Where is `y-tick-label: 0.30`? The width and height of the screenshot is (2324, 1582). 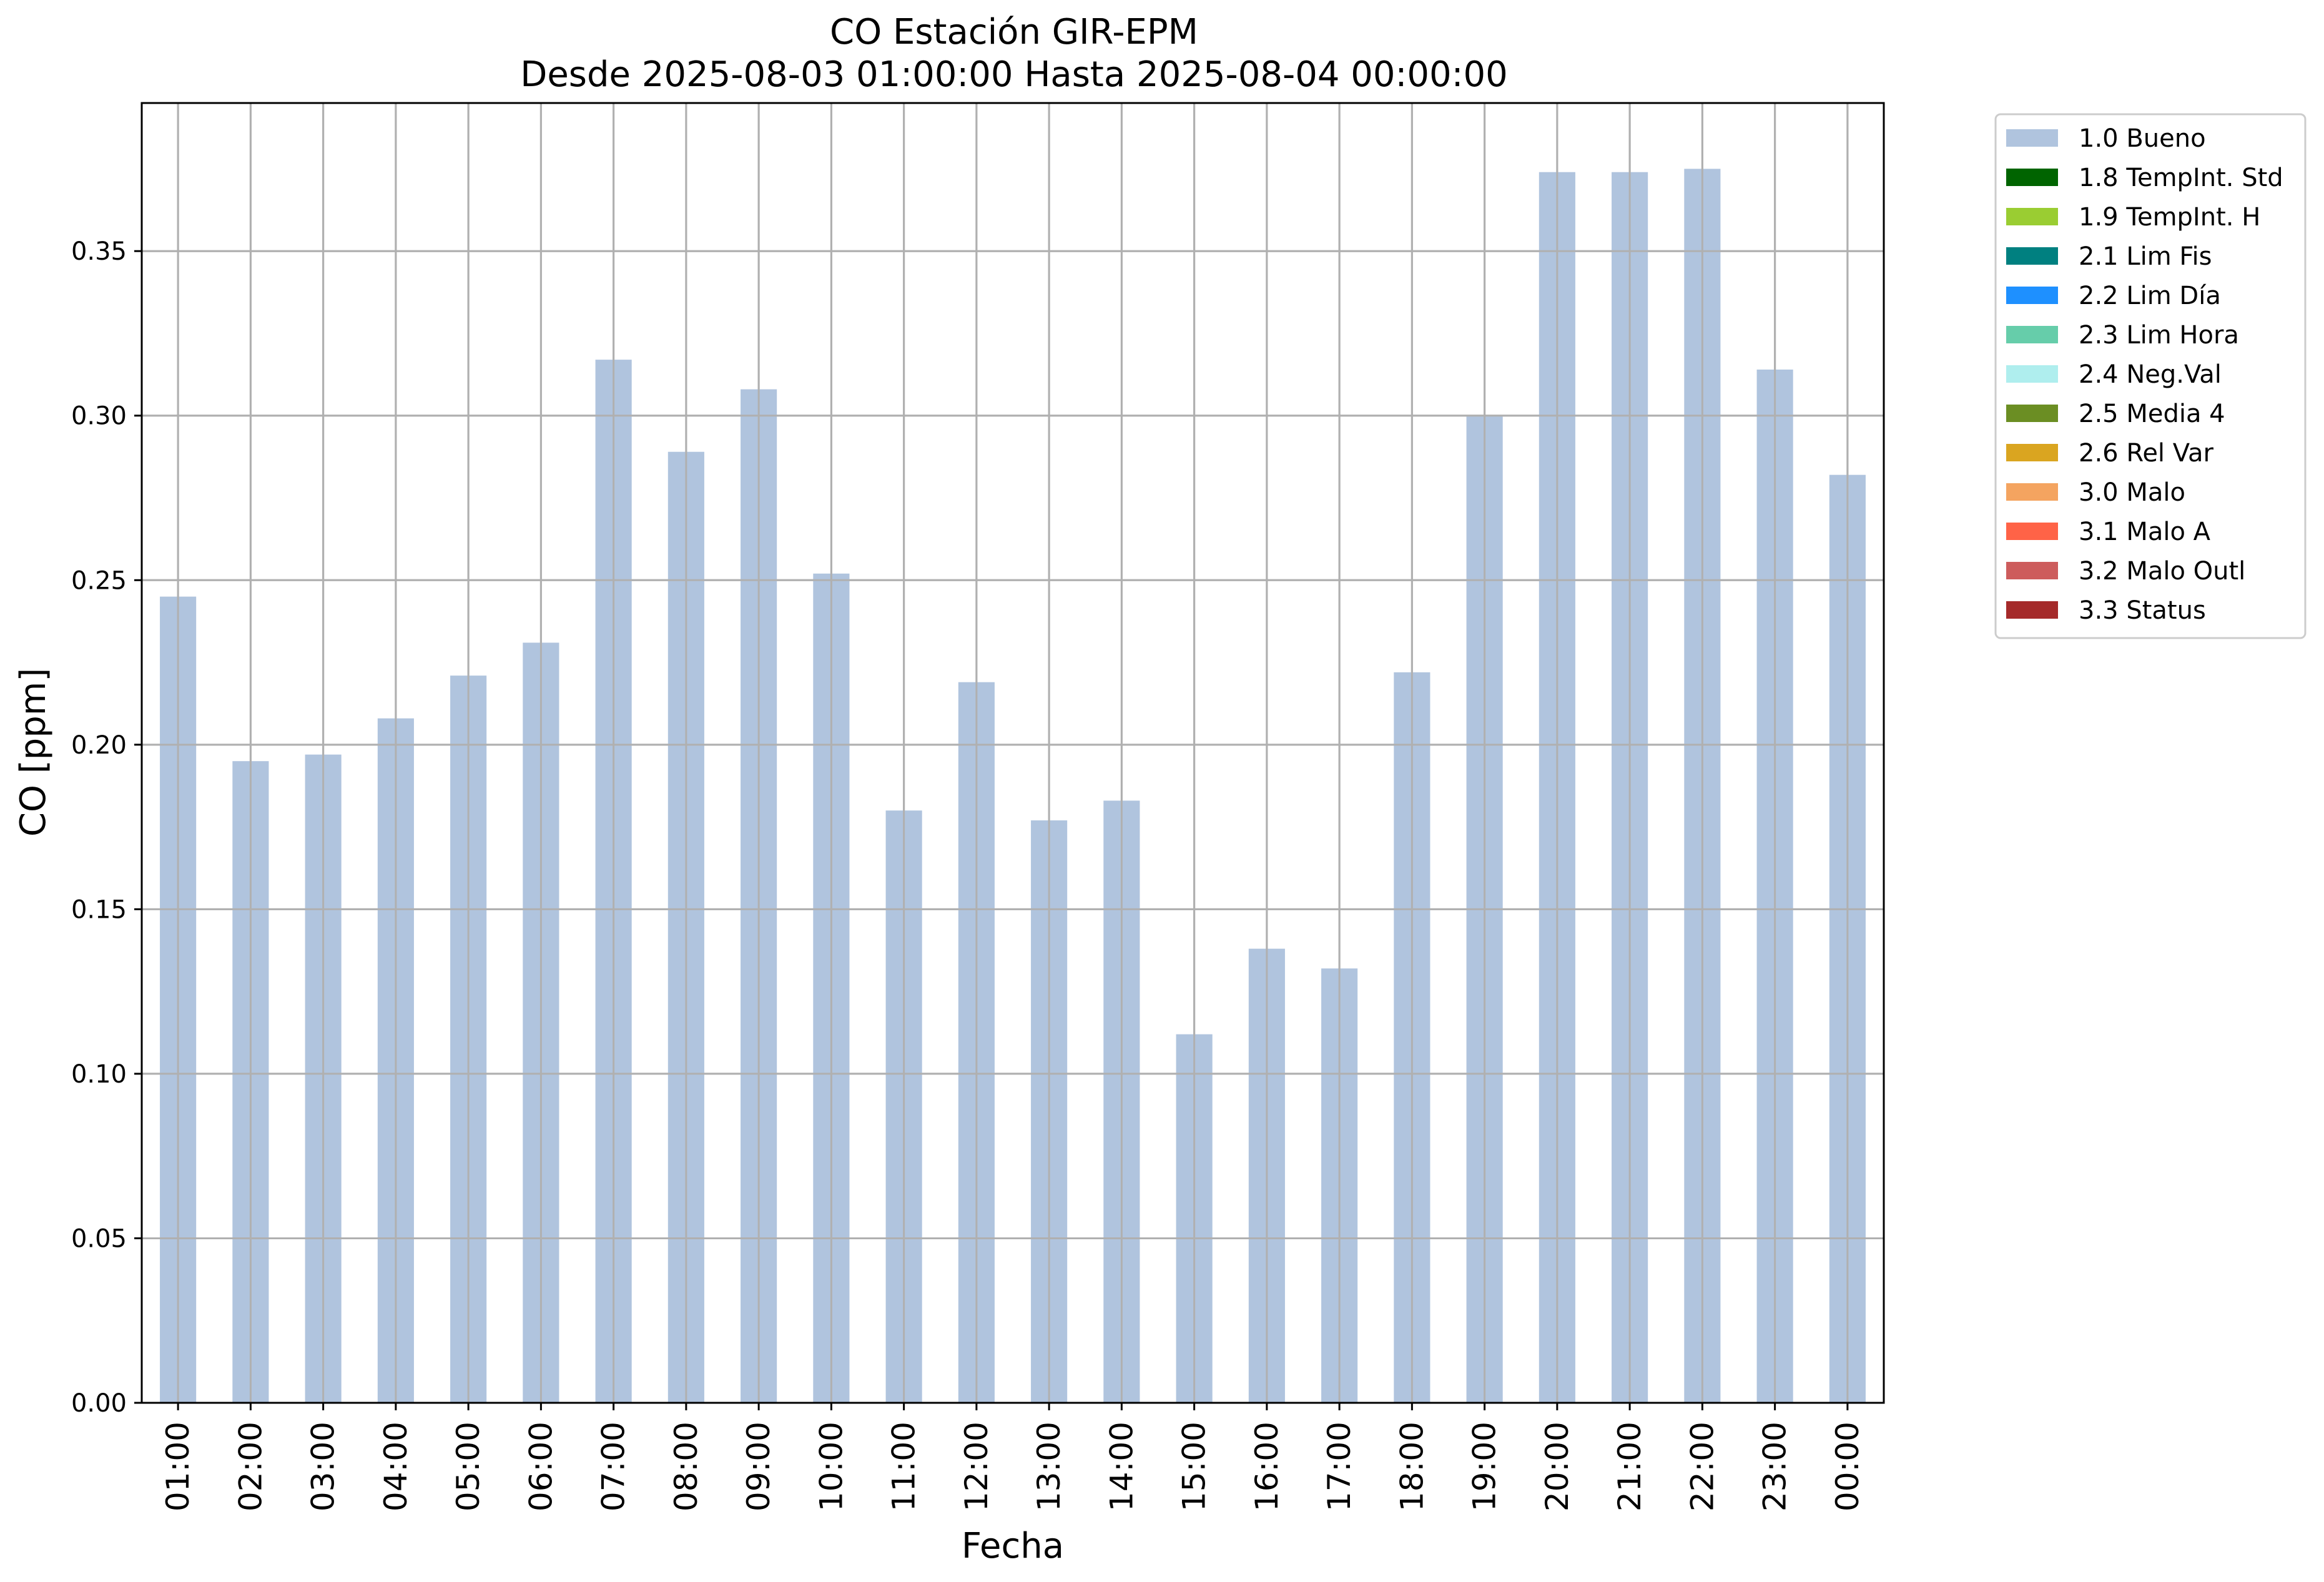 y-tick-label: 0.30 is located at coordinates (99, 416).